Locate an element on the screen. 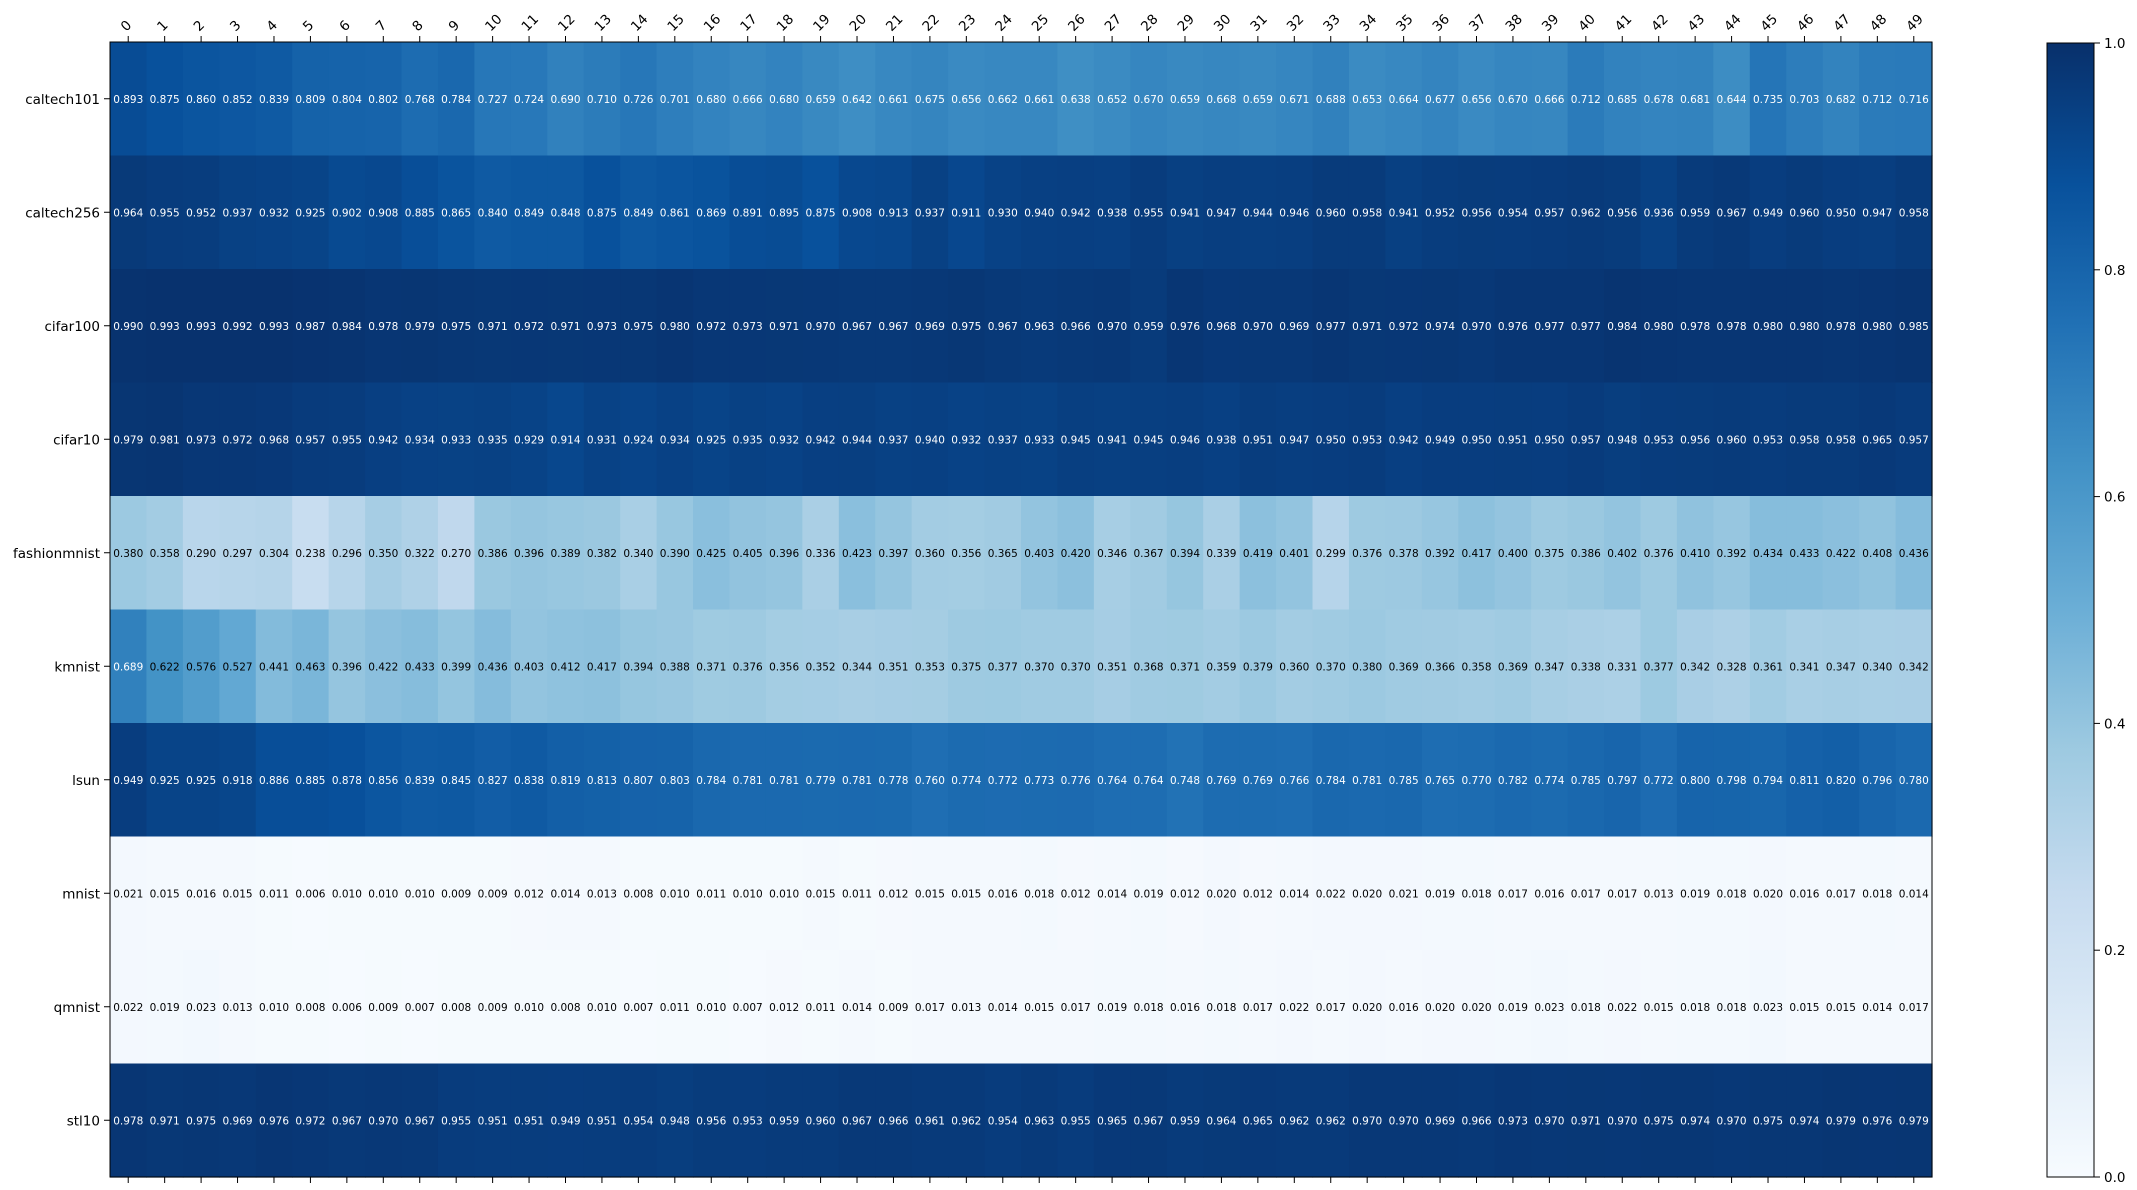 The height and width of the screenshot is (1190, 2137). cell-value-label: 0.796 is located at coordinates (1877, 781).